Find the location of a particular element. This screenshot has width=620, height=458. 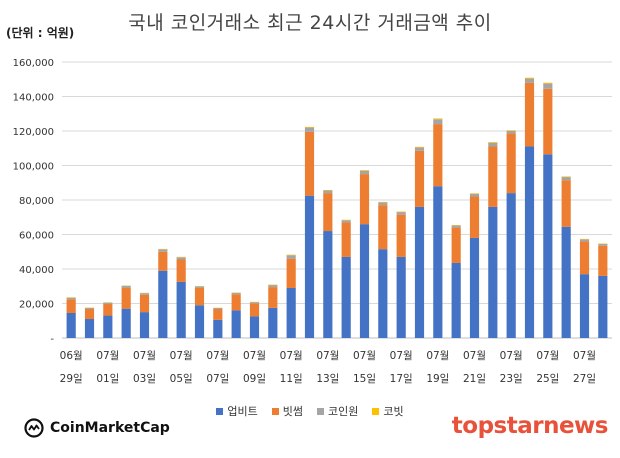

coinmarketcap-icon is located at coordinates (34, 428).